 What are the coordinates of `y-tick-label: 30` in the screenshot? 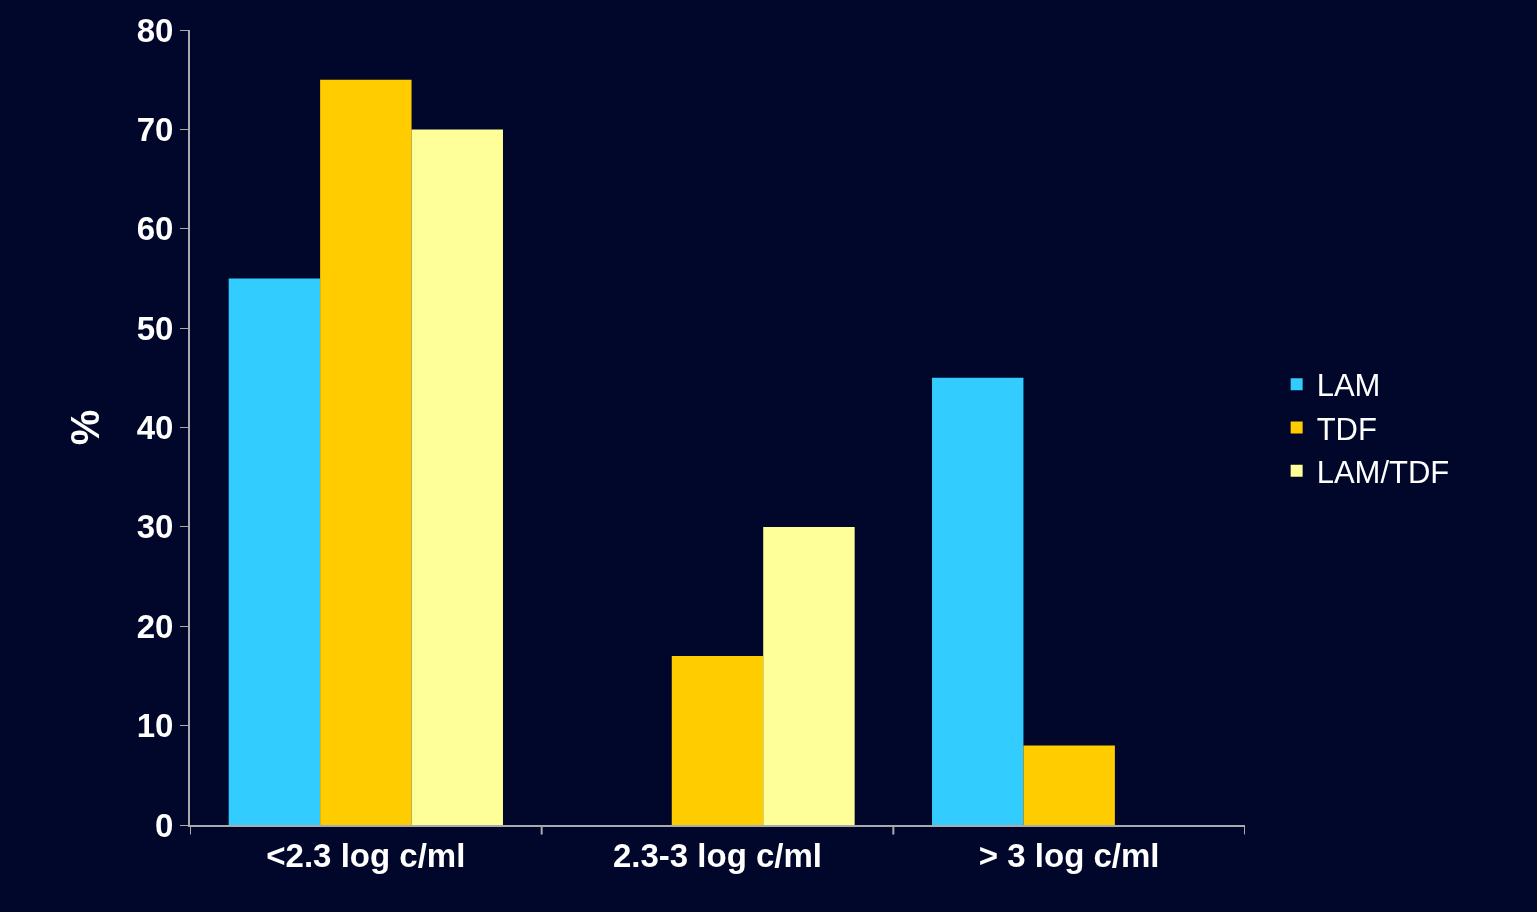 It's located at (155, 527).